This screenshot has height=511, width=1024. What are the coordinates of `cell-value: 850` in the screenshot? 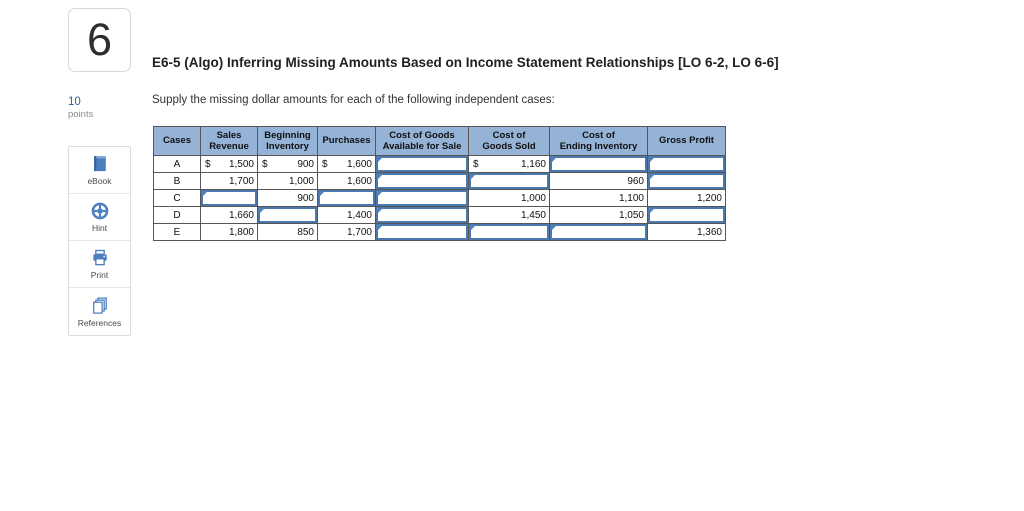 It's located at (305, 232).